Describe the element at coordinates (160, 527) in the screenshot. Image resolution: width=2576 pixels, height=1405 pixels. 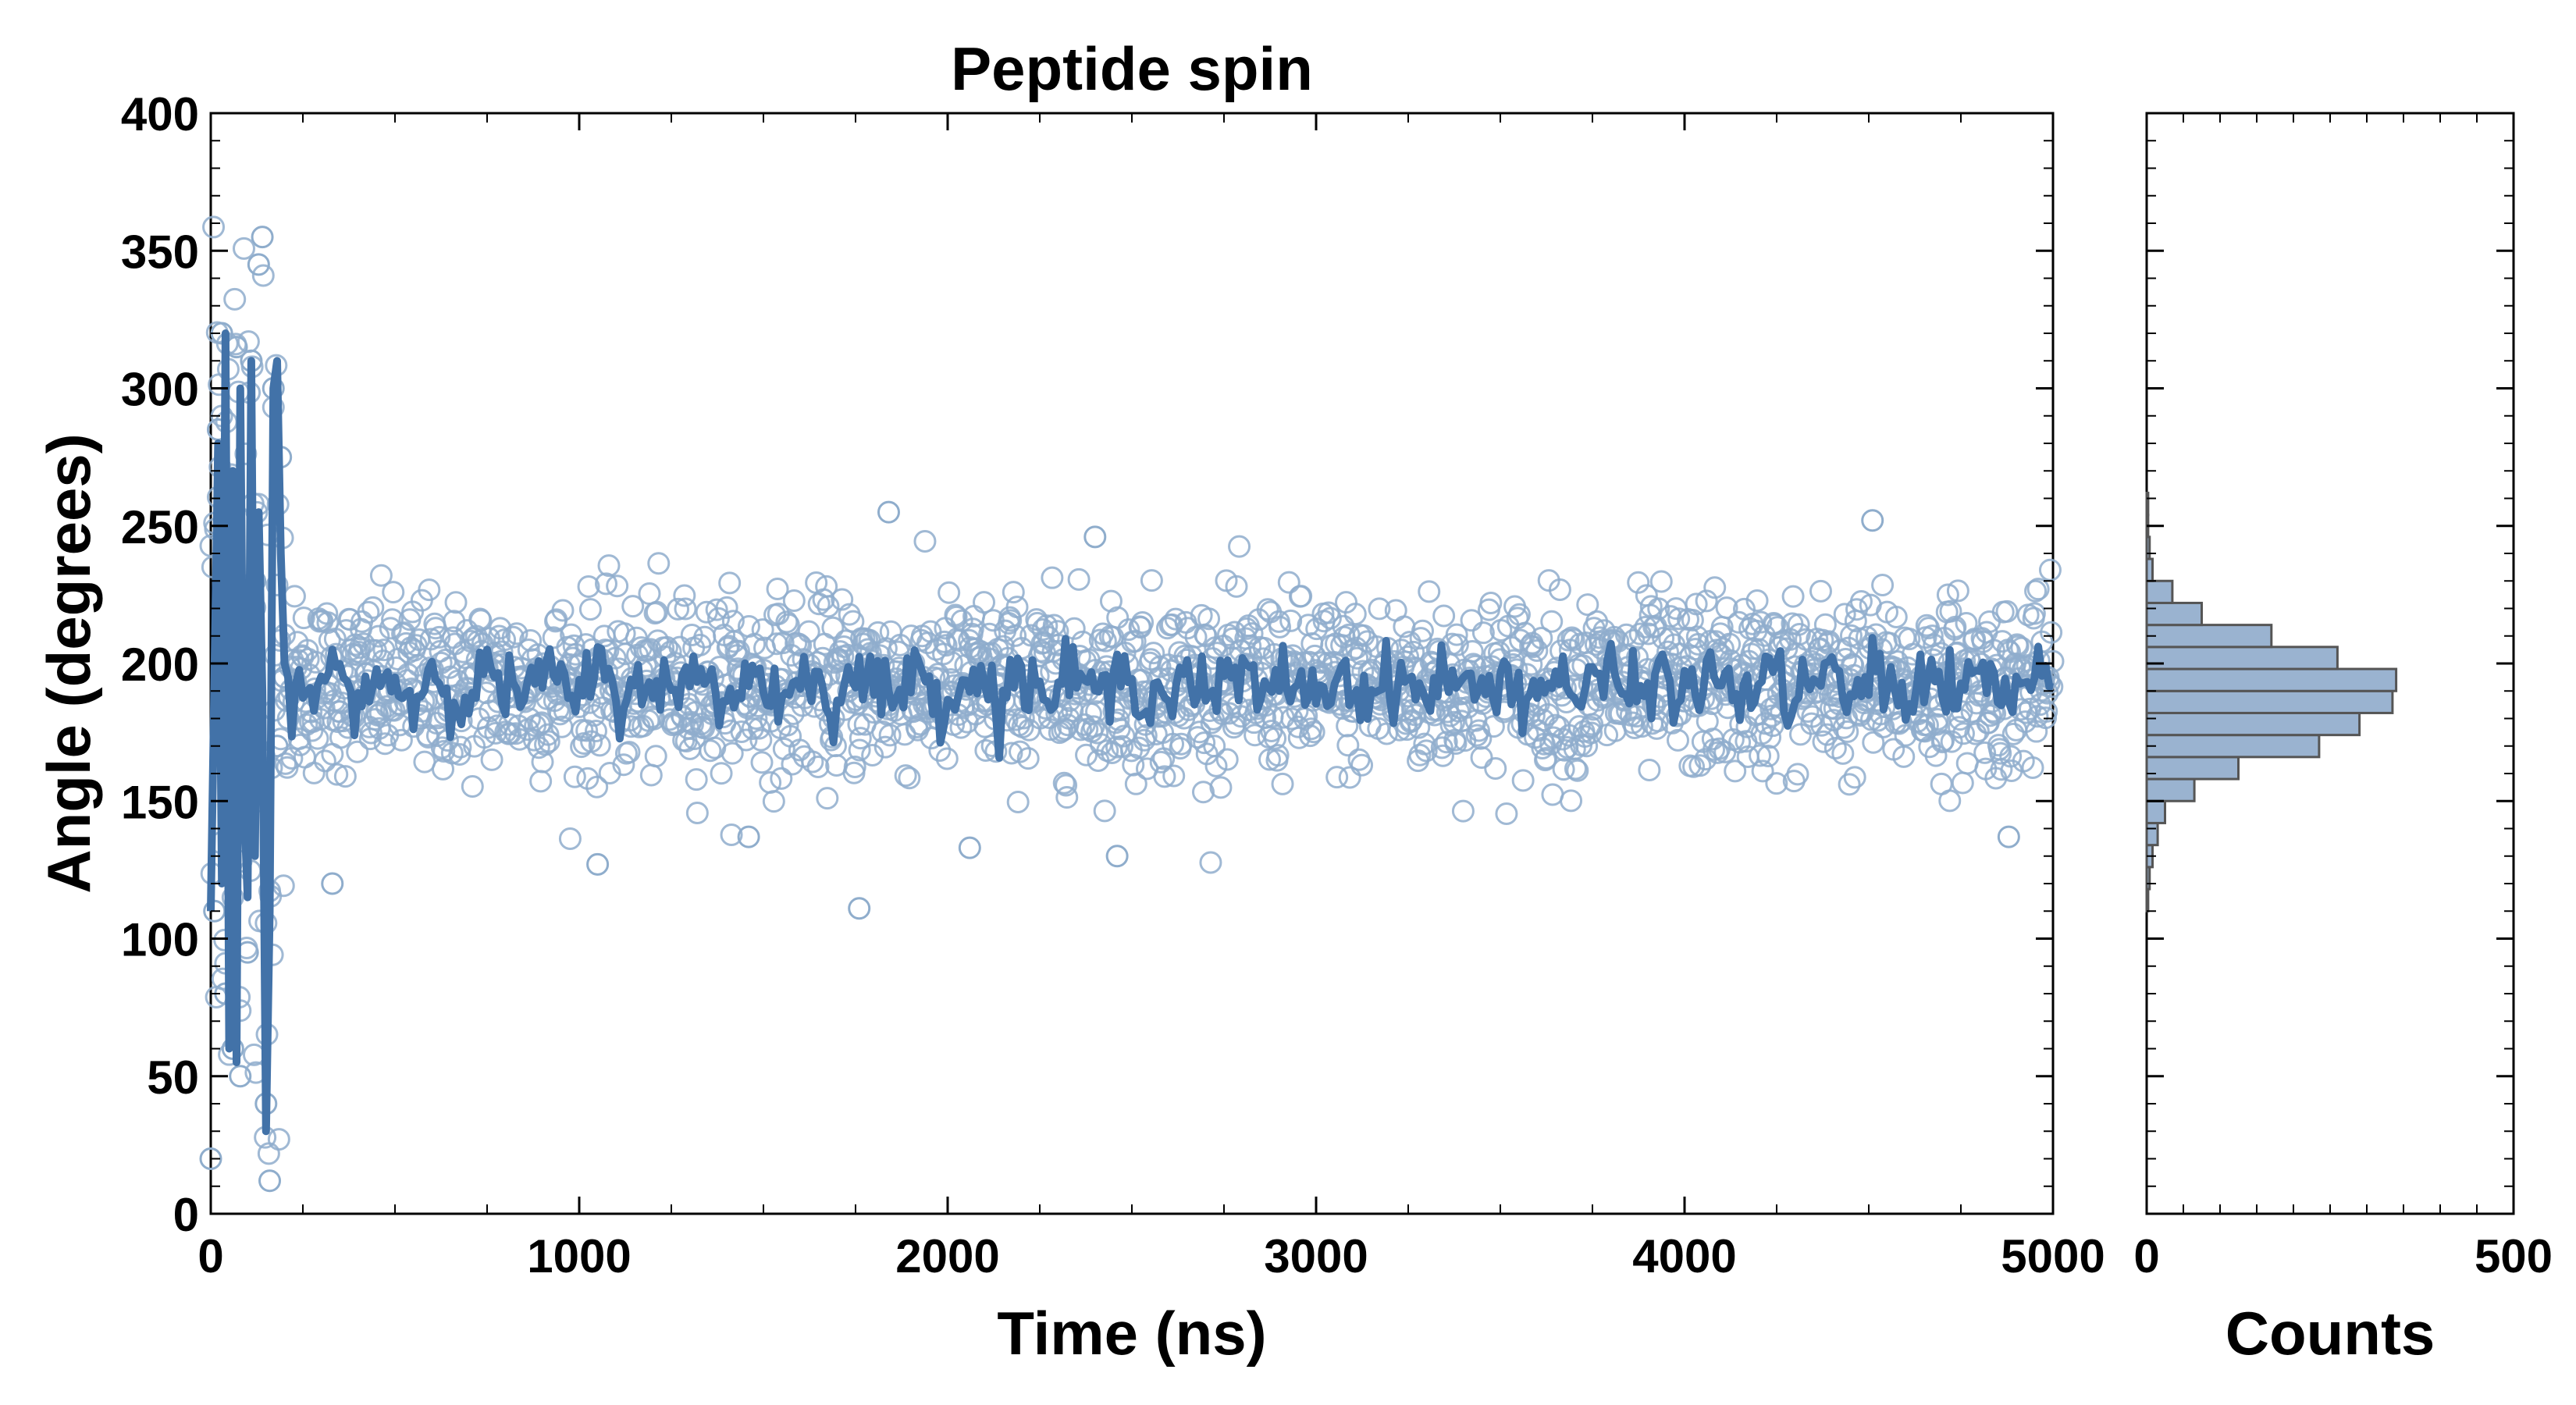
I see `y-tick-label: 250` at that location.